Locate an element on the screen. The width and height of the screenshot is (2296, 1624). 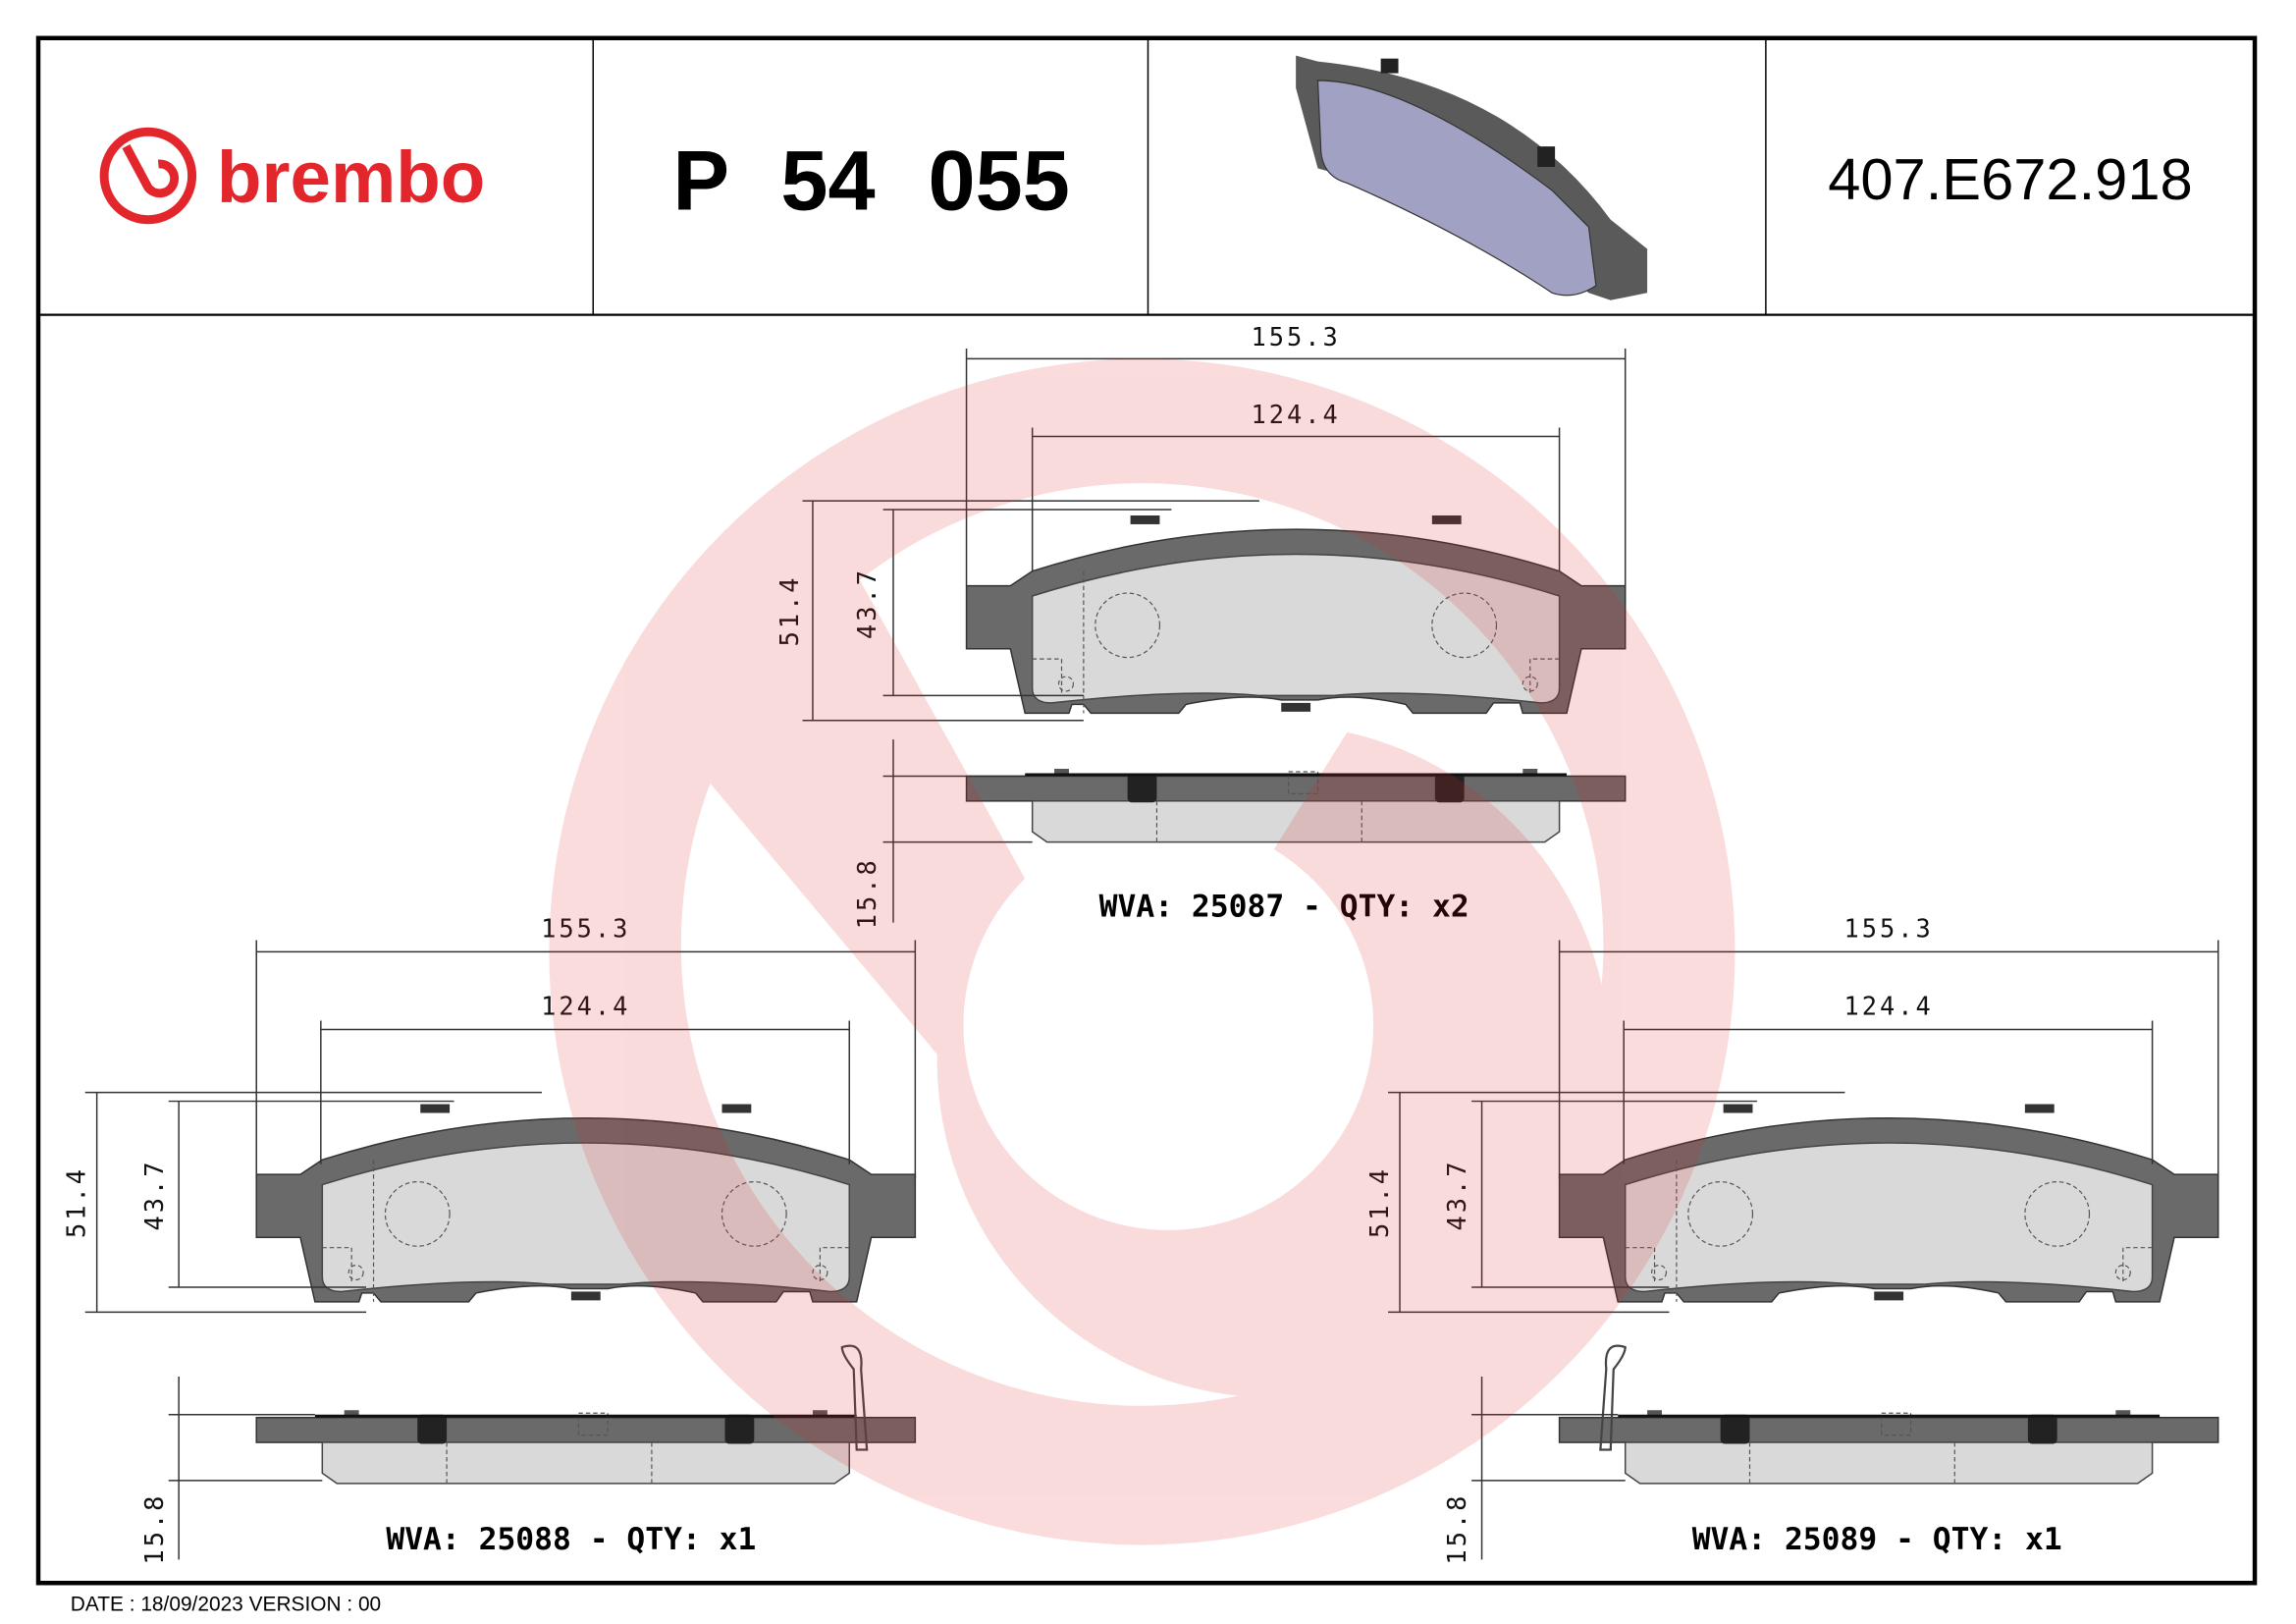
part-number: P 54 055 is located at coordinates (871, 181).